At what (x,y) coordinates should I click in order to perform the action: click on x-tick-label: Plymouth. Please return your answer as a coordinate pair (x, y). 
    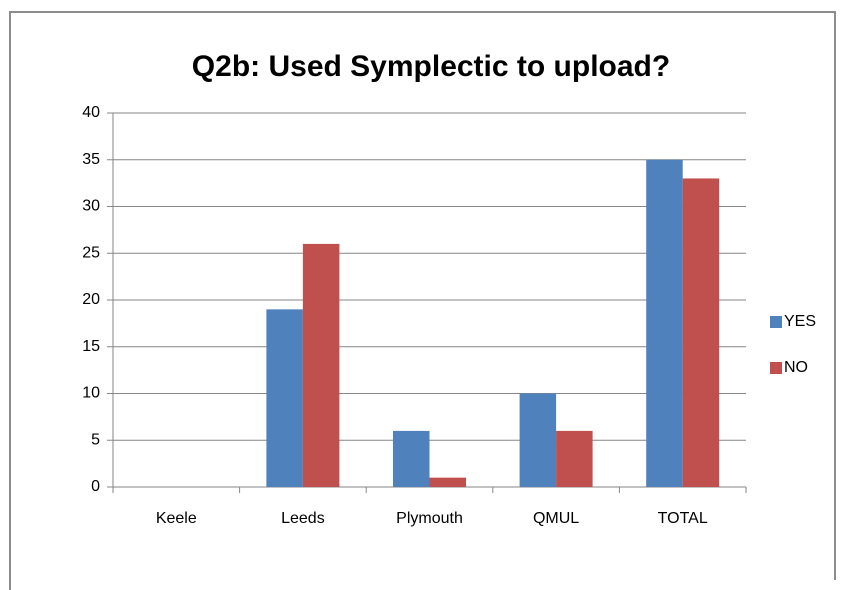
    Looking at the image, I should click on (429, 518).